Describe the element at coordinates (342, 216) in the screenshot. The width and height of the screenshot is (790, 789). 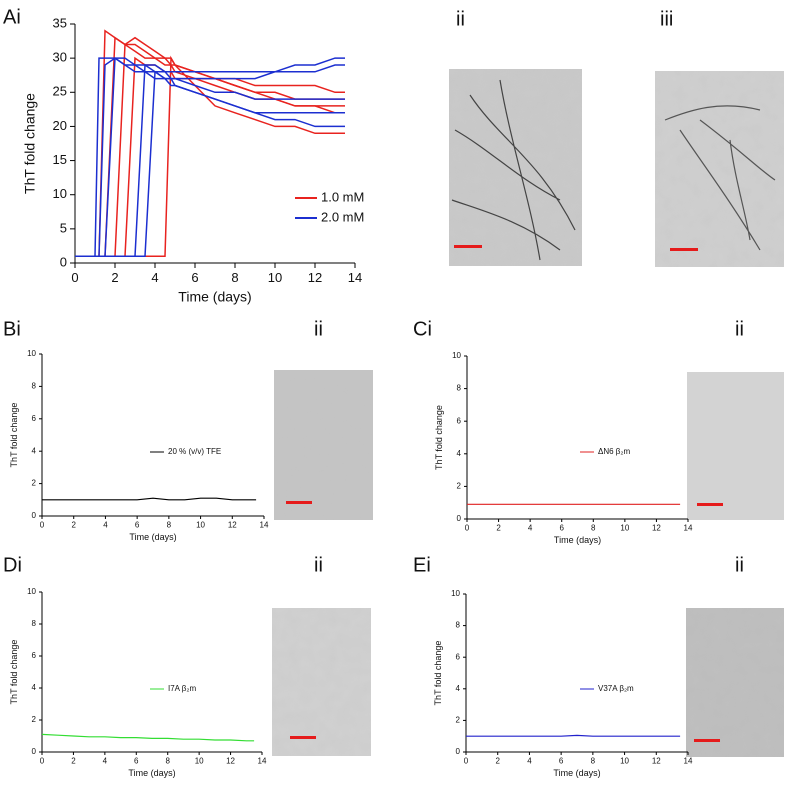
I see `legend-label: 2.0 mM` at that location.